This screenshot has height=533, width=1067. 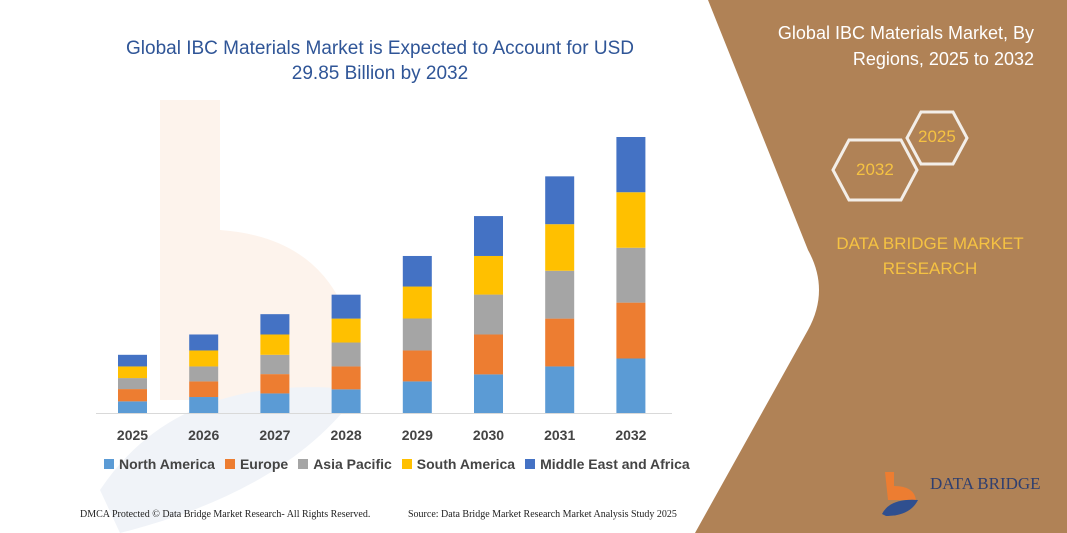 What do you see at coordinates (560, 200) in the screenshot?
I see `bar-segment-2031-middle-east-and-africa` at bounding box center [560, 200].